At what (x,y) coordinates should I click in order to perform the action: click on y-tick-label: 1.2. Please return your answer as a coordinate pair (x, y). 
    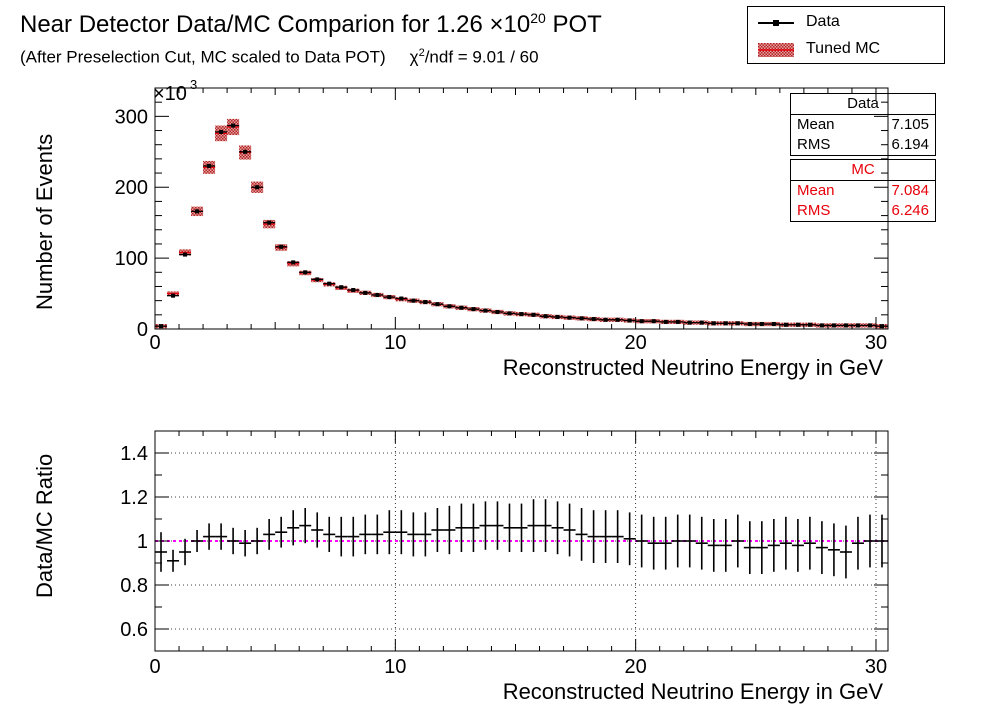
    Looking at the image, I should click on (134, 498).